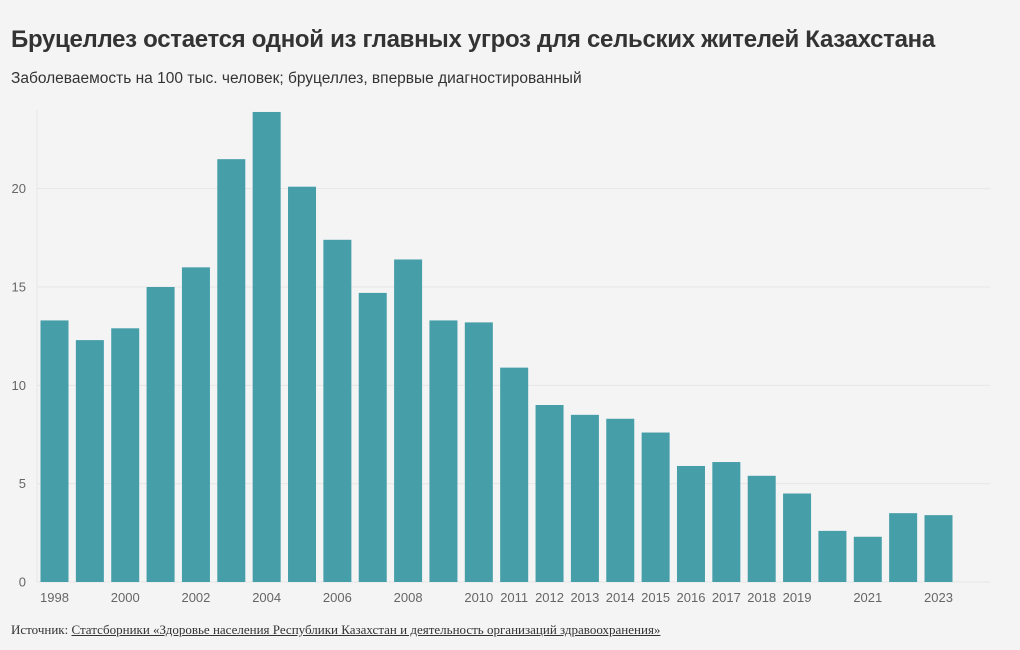  What do you see at coordinates (938, 597) in the screenshot?
I see `x-tick-label: 2023` at bounding box center [938, 597].